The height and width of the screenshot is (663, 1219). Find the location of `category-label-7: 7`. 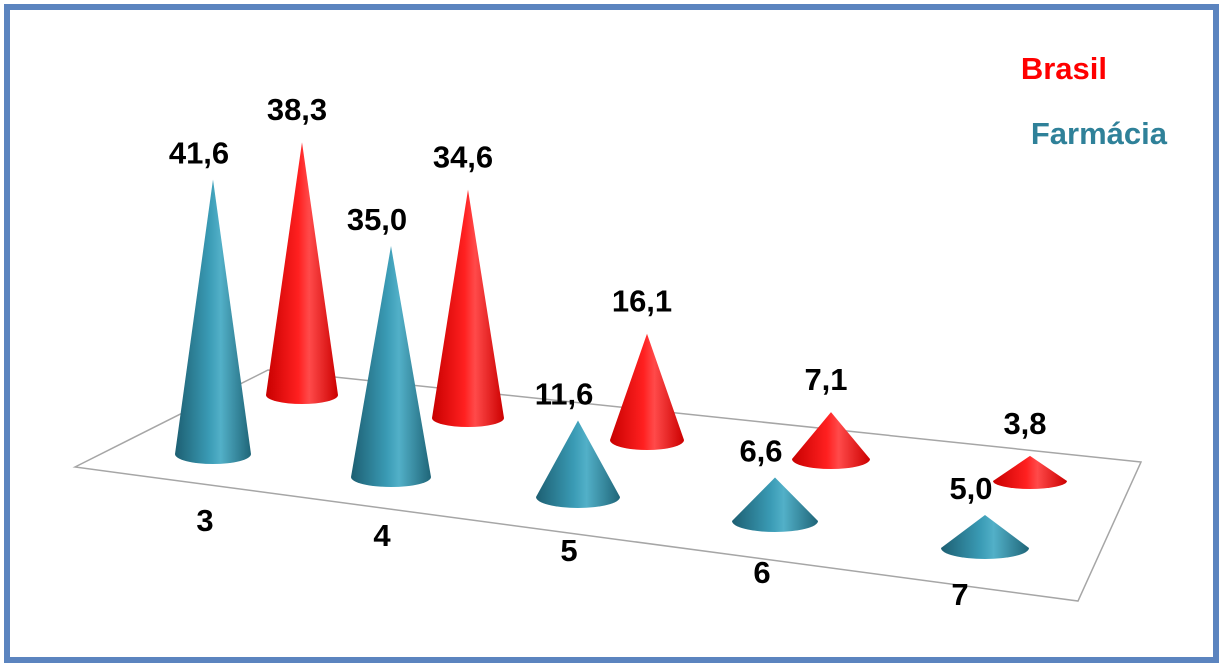

category-label-7: 7 is located at coordinates (959, 594).